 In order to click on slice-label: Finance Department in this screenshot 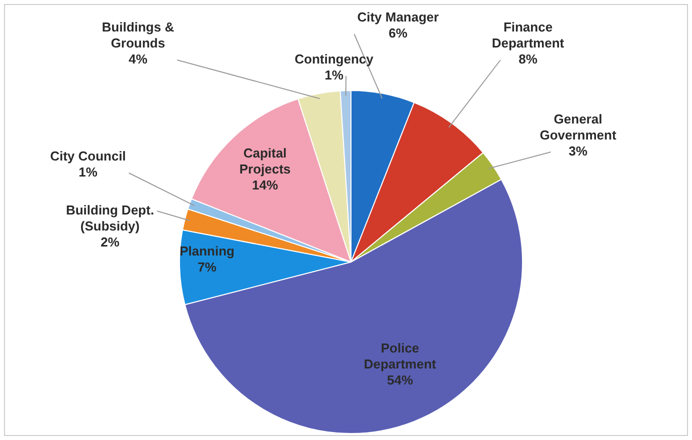, I will do `click(528, 35)`.